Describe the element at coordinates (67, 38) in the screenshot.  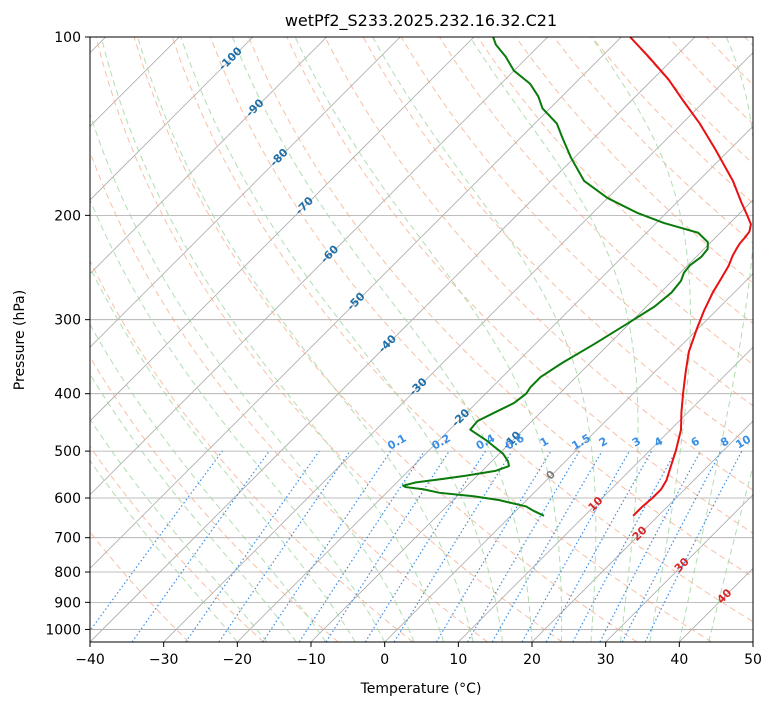
I see `y-tick-label: 100` at that location.